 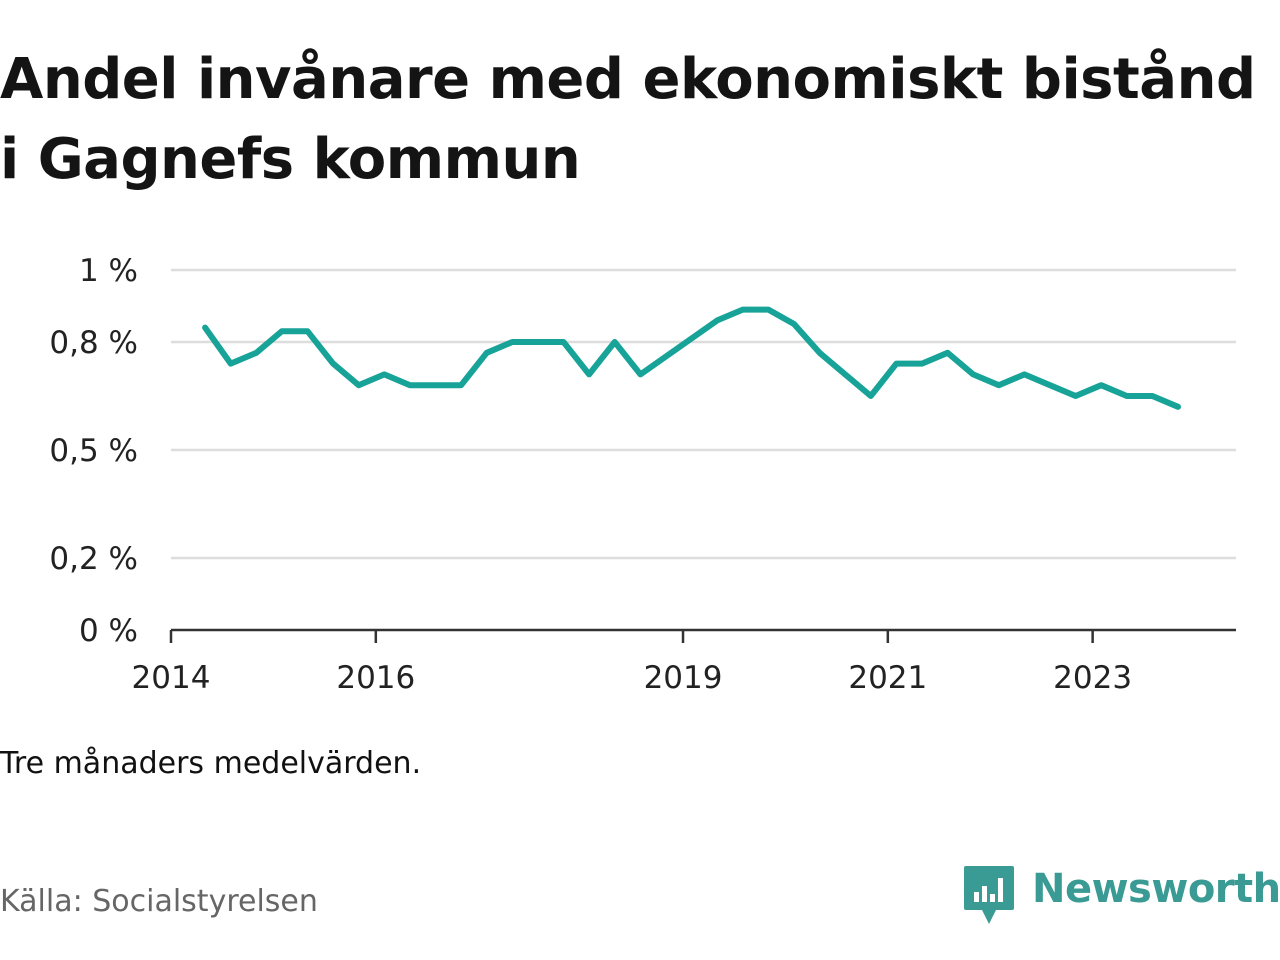 I want to click on y-tick-label: 0,5 %, so click(x=93, y=451).